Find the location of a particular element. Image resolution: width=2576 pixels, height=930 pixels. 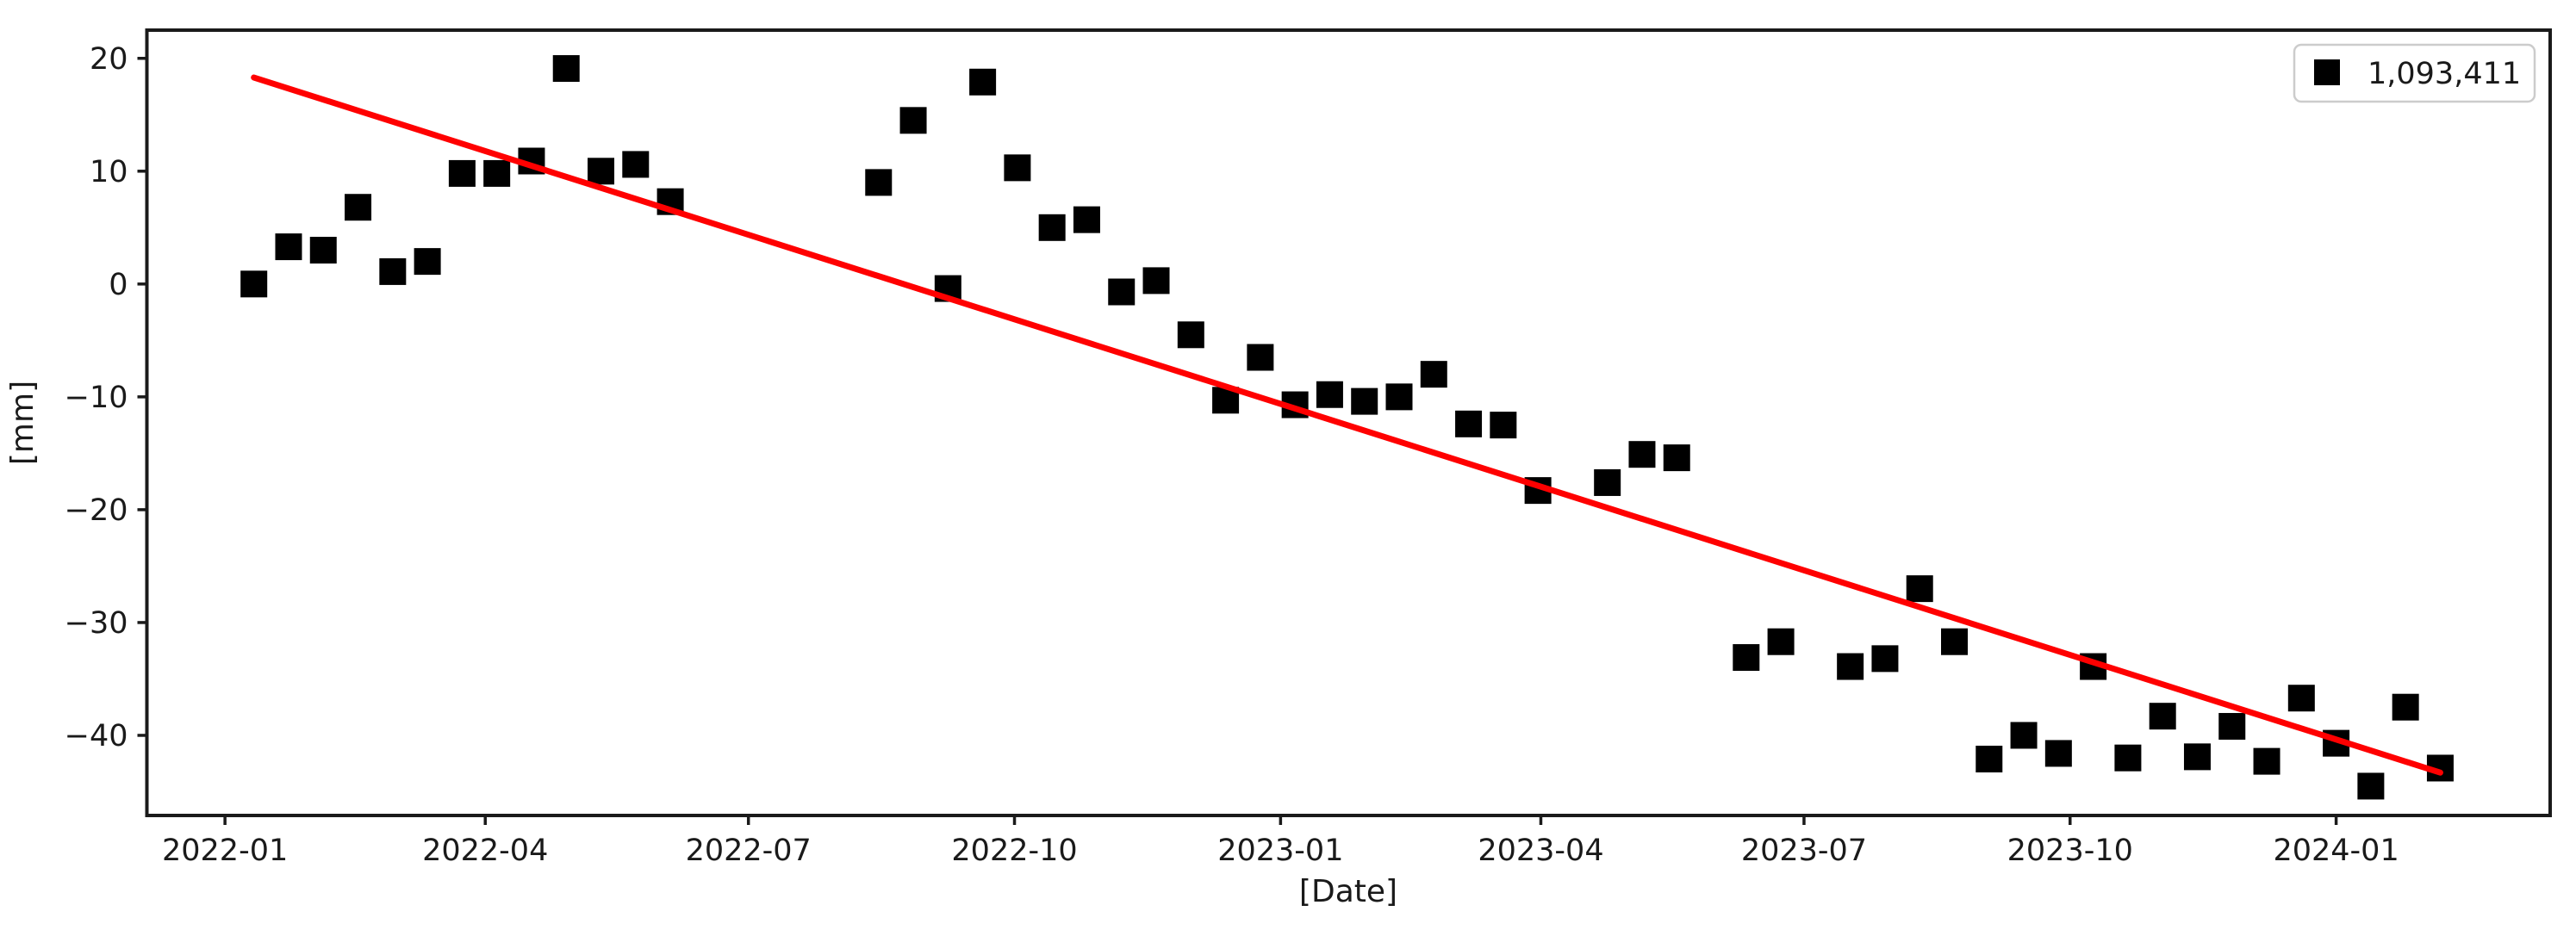

x-tick-label: 2024-01 is located at coordinates (2336, 851).